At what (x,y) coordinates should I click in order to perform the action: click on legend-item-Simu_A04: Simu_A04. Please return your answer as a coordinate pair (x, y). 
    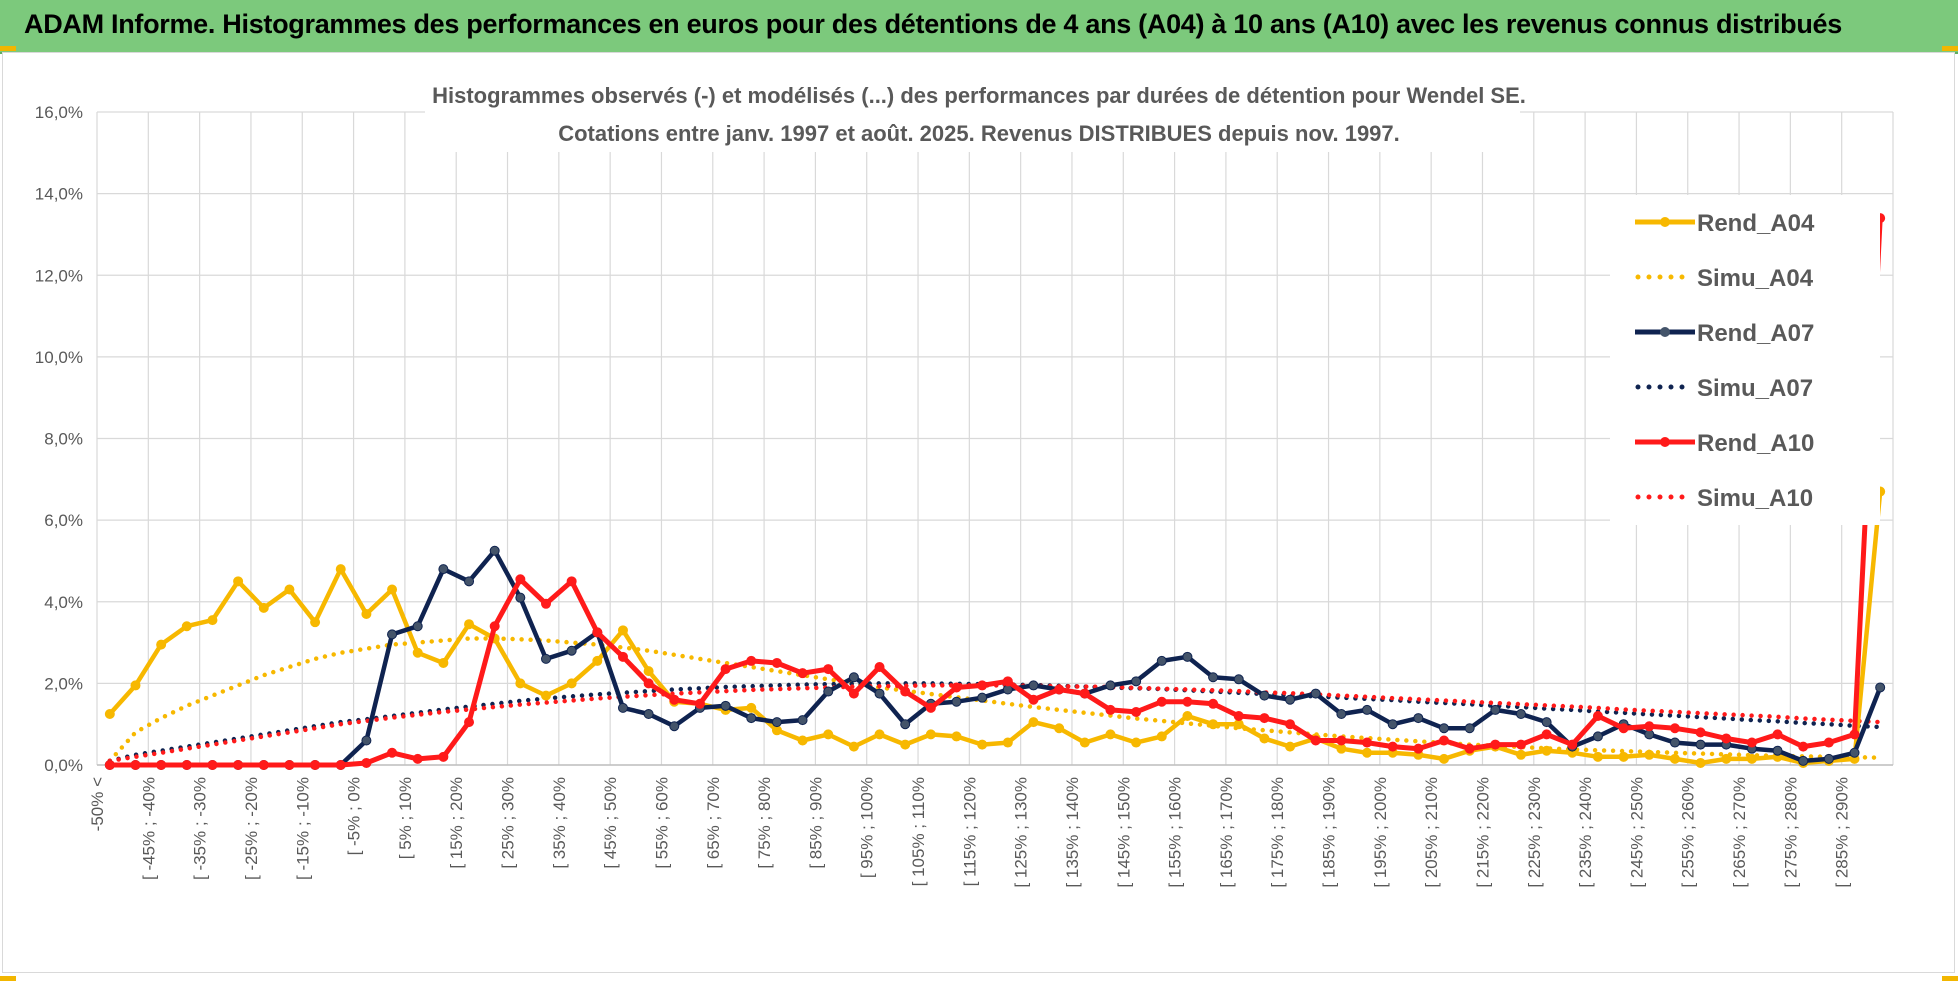
    Looking at the image, I should click on (1724, 278).